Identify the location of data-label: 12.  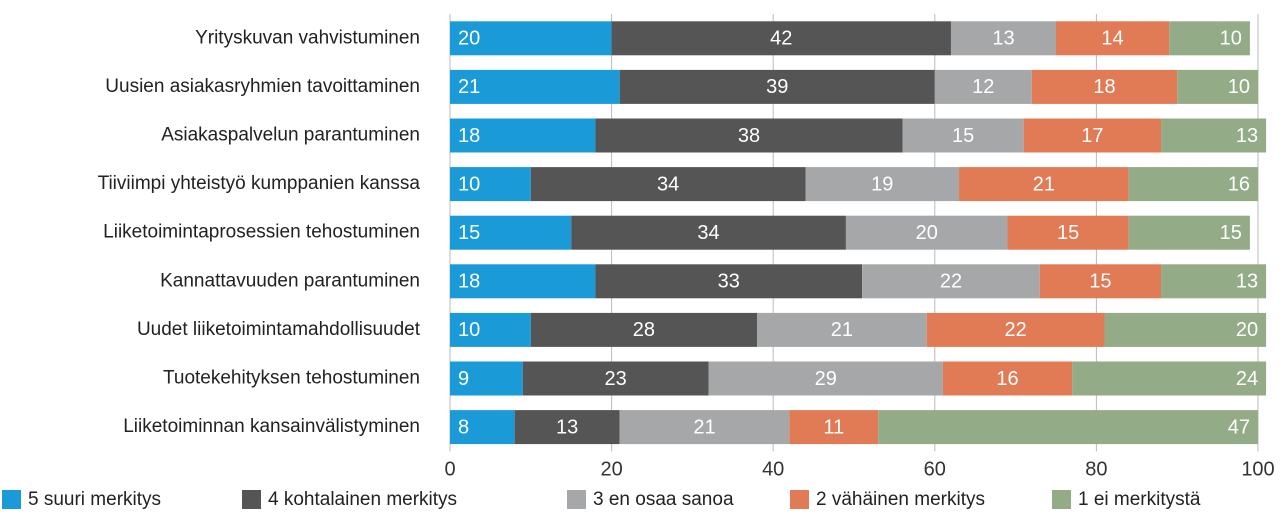
(983, 87).